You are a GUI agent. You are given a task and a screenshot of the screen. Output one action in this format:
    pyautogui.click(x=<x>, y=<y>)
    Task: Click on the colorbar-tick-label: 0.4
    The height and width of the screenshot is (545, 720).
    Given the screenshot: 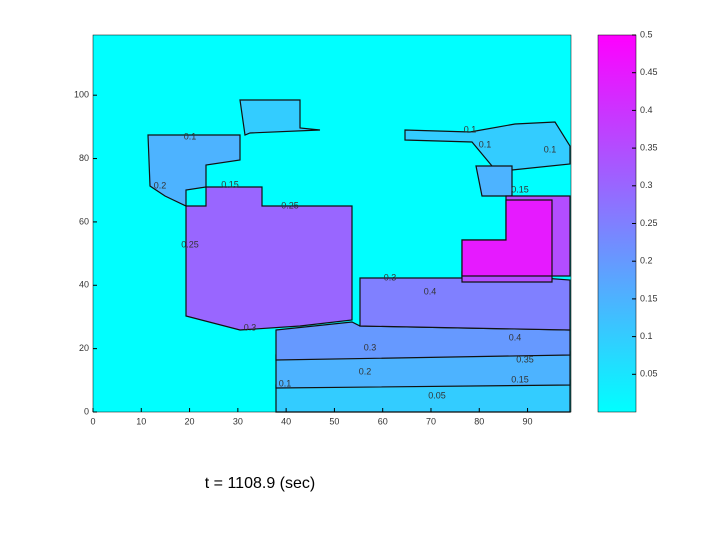 What is the action you would take?
    pyautogui.click(x=646, y=110)
    